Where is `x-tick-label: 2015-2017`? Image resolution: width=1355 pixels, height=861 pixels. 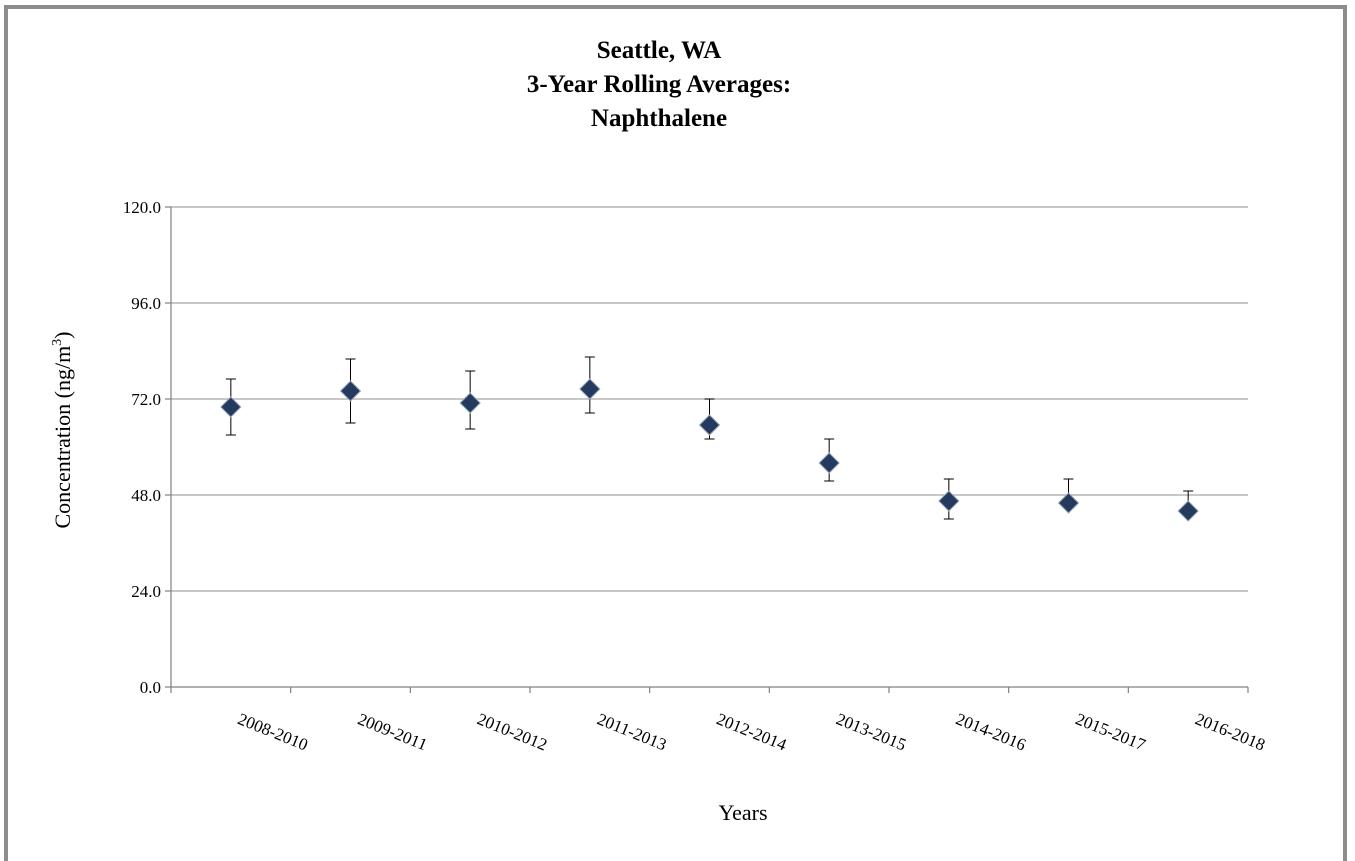 x-tick-label: 2015-2017 is located at coordinates (1111, 731).